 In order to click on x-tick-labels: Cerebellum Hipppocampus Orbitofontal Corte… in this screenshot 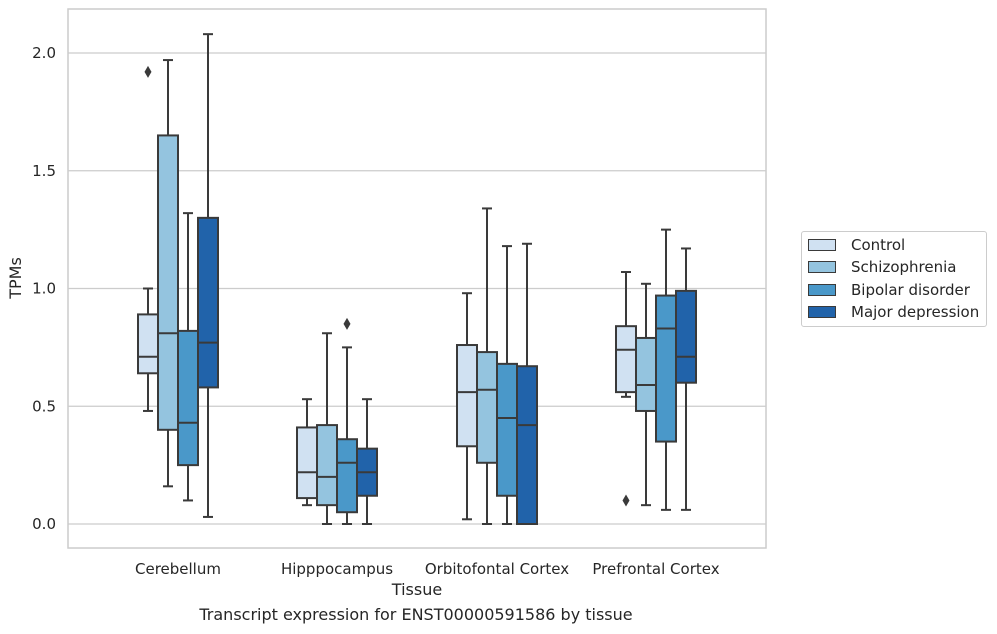, I will do `click(427, 569)`.